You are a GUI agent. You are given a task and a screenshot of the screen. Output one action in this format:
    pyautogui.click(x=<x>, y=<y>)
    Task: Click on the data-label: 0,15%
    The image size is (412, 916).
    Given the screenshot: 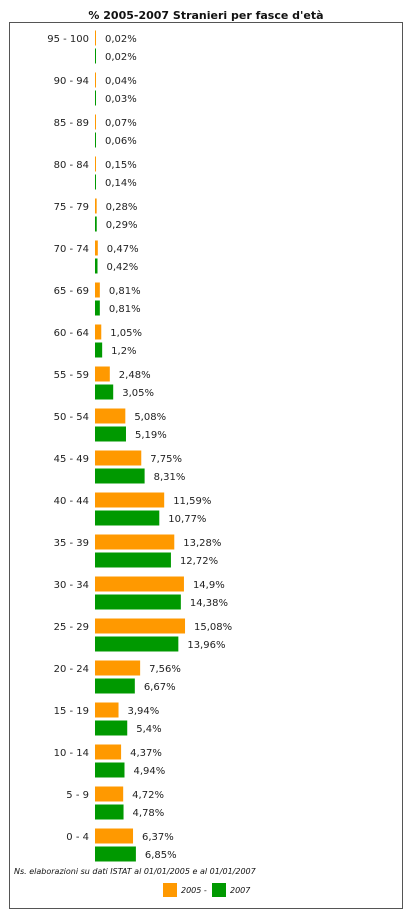 What is the action you would take?
    pyautogui.click(x=121, y=165)
    